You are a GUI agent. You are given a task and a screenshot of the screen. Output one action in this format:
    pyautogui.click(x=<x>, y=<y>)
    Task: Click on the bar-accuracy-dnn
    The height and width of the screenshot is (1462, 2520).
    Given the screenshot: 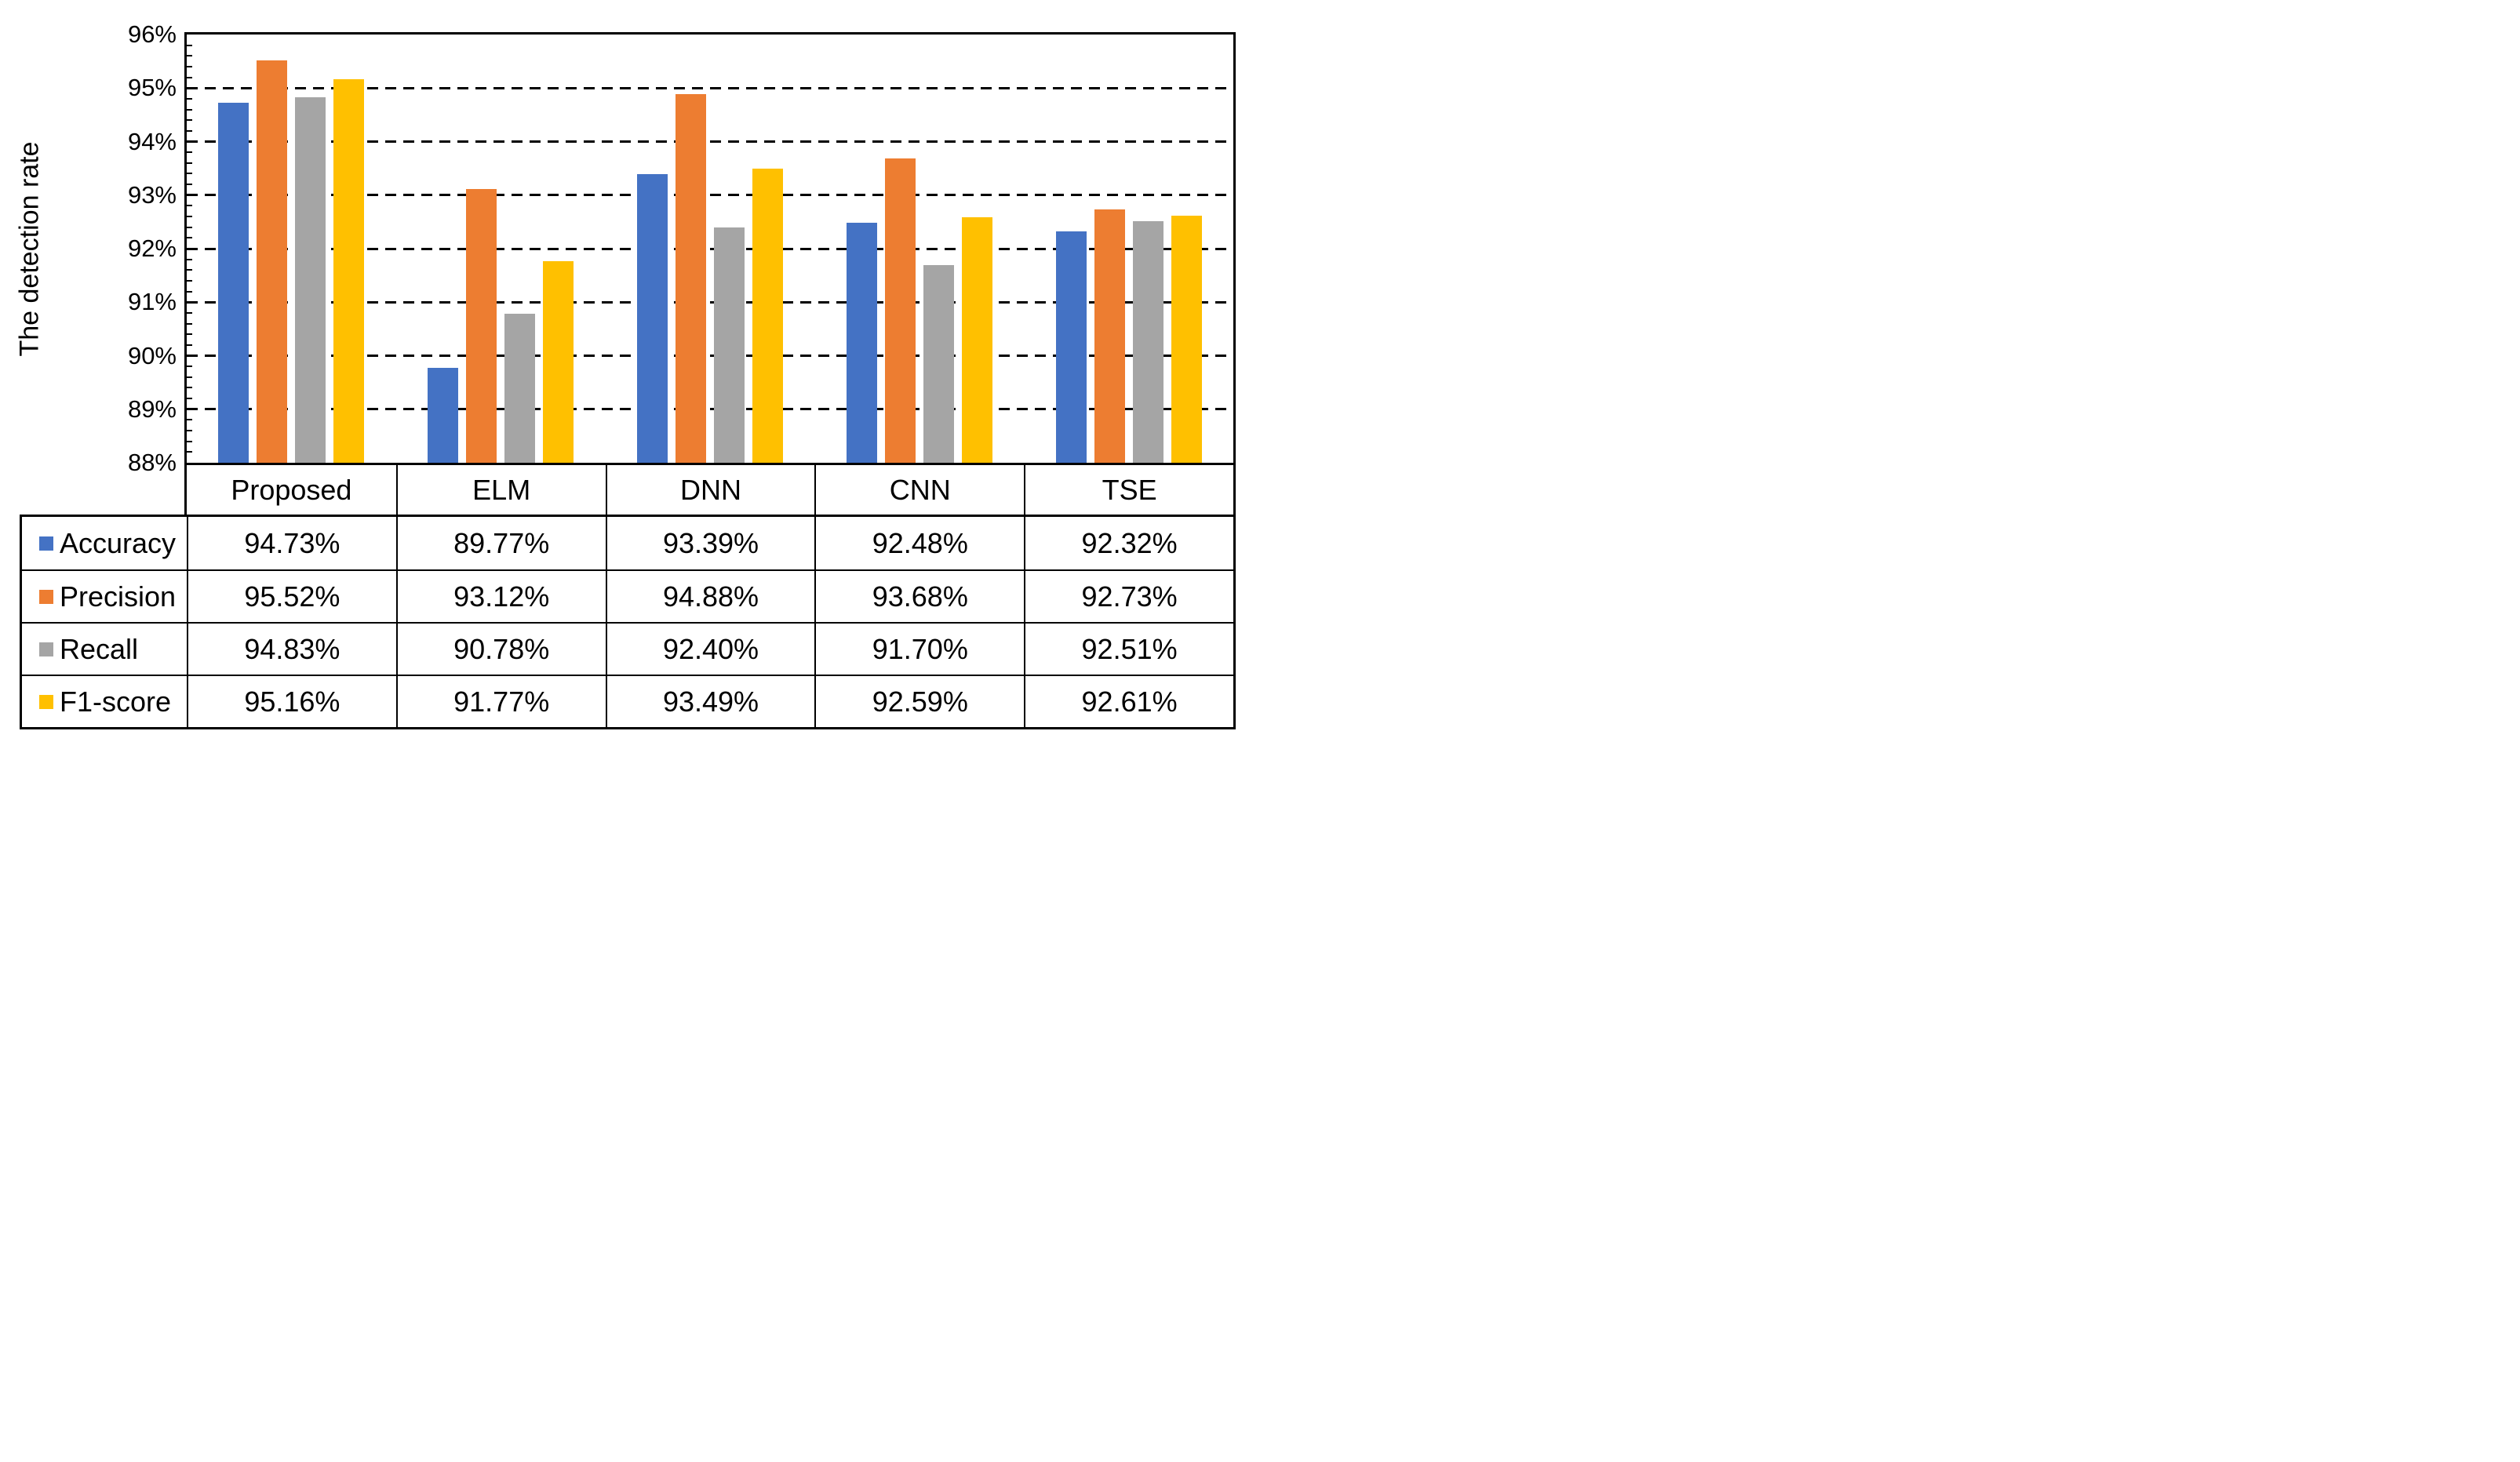 What is the action you would take?
    pyautogui.click(x=652, y=318)
    